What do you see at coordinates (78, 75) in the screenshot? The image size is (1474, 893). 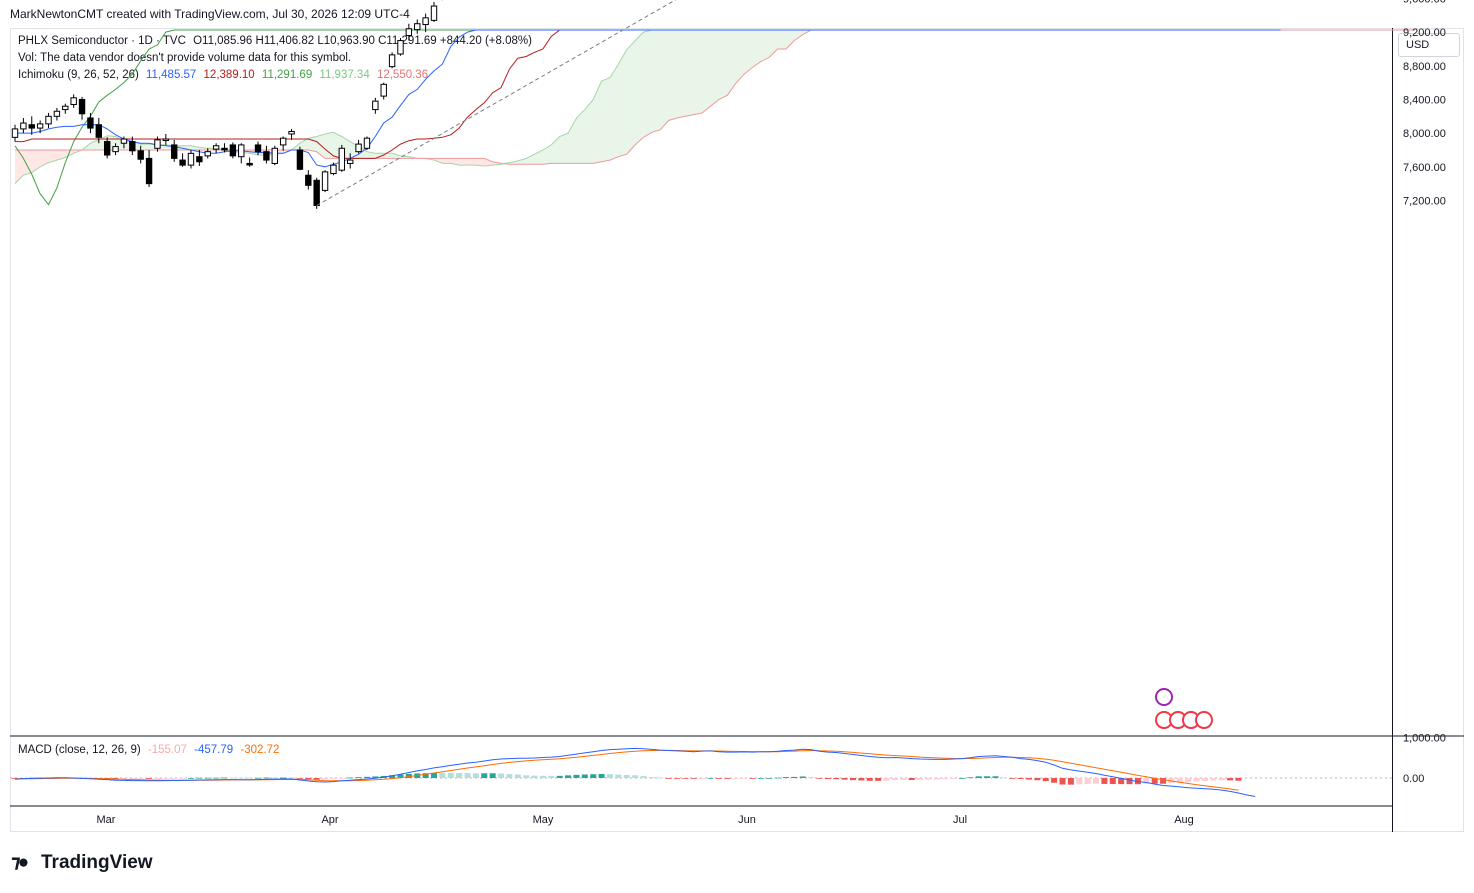 I see `ichimoku-label: Ichimoku (9, 26, 52, 26)` at bounding box center [78, 75].